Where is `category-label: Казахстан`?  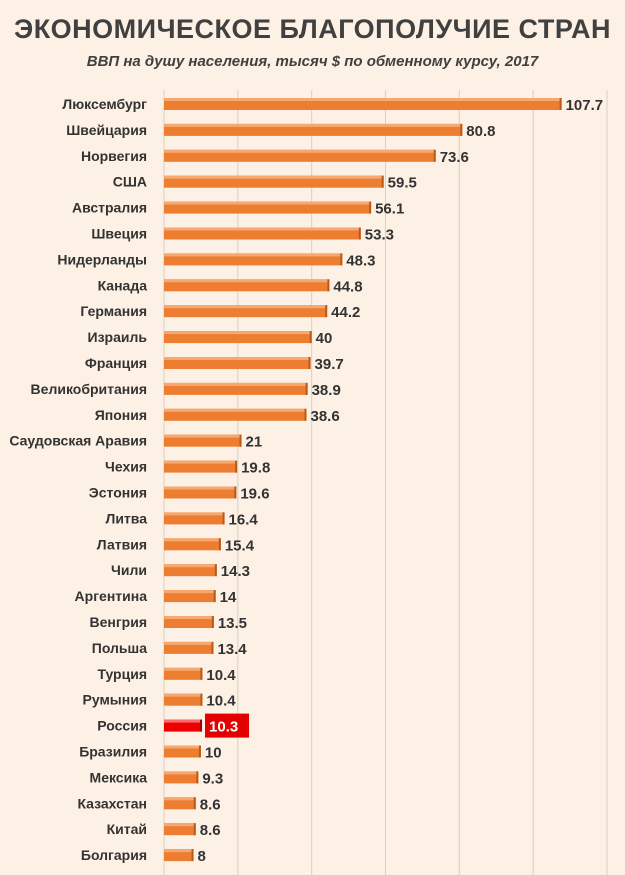
category-label: Казахстан is located at coordinates (112, 803).